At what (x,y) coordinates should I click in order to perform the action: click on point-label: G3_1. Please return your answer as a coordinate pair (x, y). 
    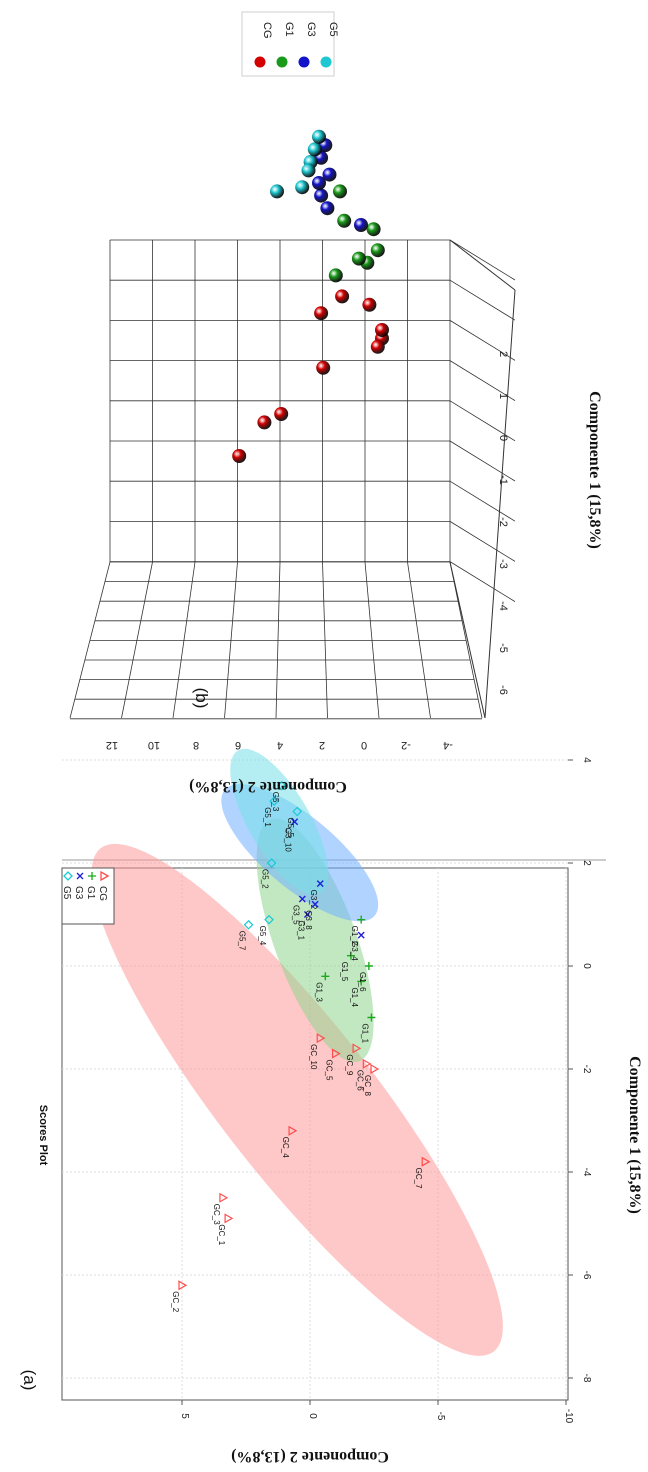
    Looking at the image, I should click on (300, 931).